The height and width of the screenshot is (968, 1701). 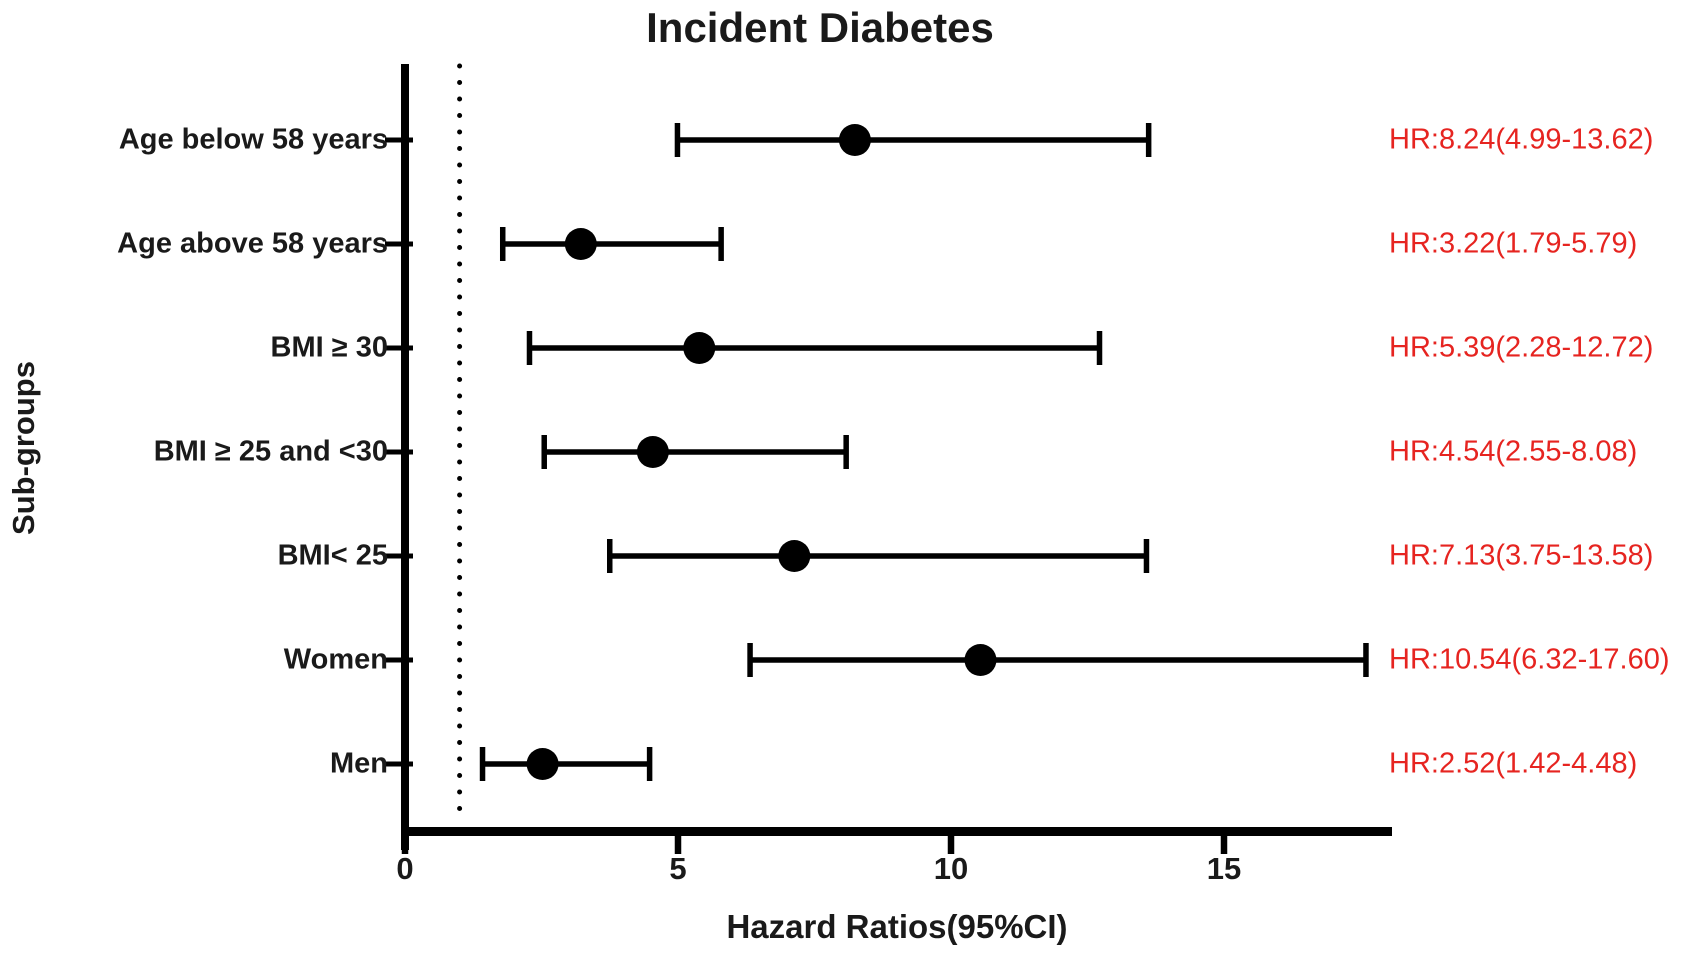 What do you see at coordinates (329, 347) in the screenshot?
I see `category-label-bmi-ge-30: BMI ≥ 30` at bounding box center [329, 347].